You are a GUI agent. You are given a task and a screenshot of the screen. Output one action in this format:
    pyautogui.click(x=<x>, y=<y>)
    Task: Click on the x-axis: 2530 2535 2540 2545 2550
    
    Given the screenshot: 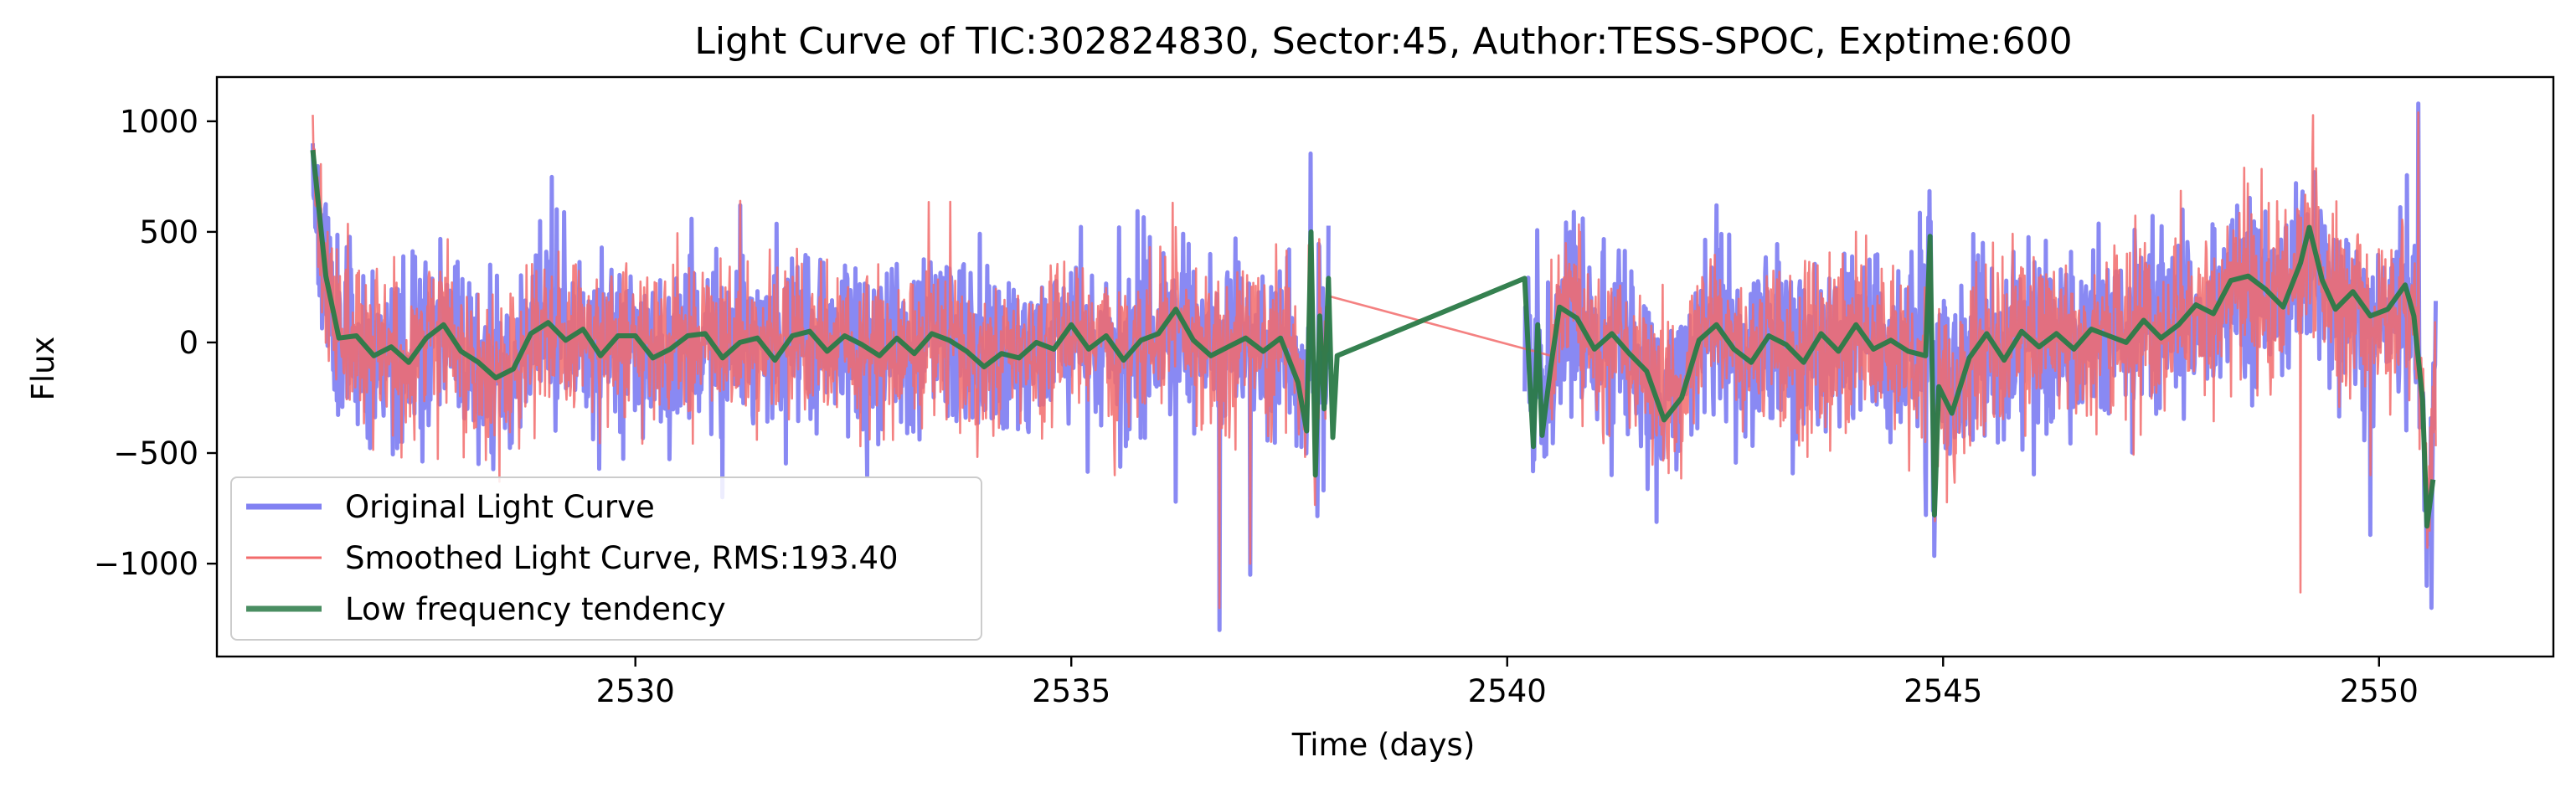 What is the action you would take?
    pyautogui.click(x=1507, y=683)
    